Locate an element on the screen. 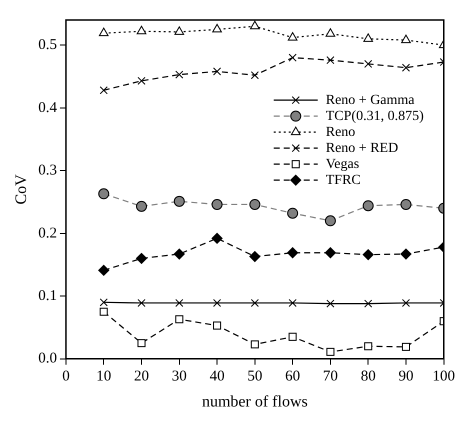 This screenshot has width=466, height=424. x-tick-label: 10 is located at coordinates (104, 376).